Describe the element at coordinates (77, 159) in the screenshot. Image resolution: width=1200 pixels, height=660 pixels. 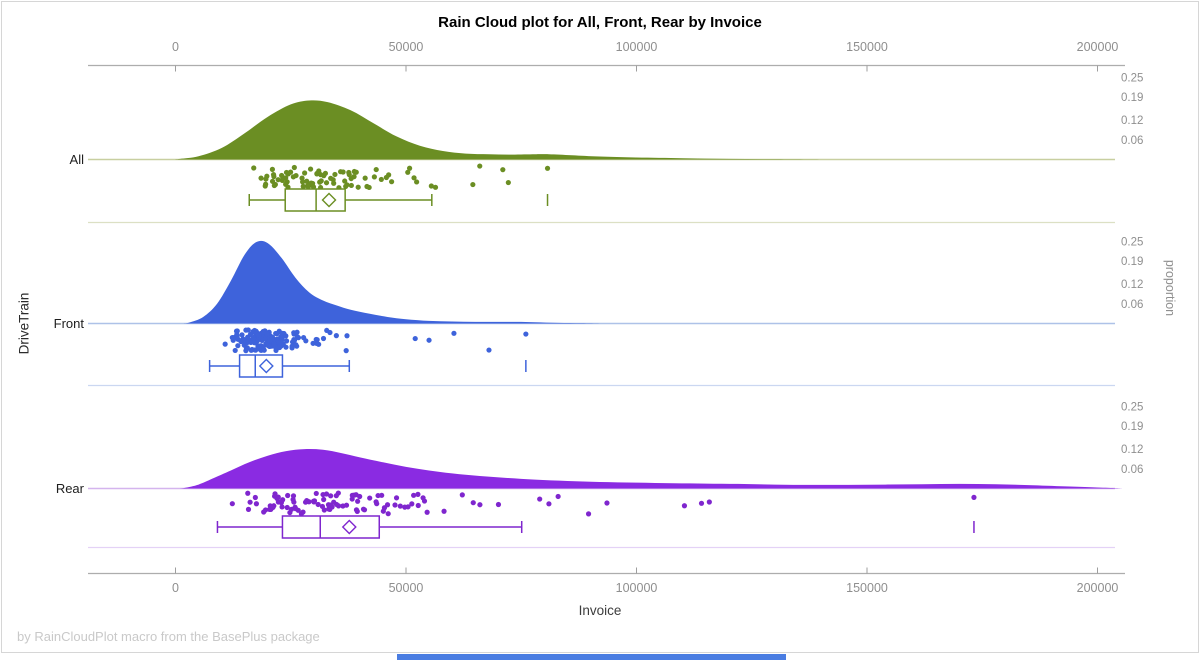
I see `category-label-all: All` at that location.